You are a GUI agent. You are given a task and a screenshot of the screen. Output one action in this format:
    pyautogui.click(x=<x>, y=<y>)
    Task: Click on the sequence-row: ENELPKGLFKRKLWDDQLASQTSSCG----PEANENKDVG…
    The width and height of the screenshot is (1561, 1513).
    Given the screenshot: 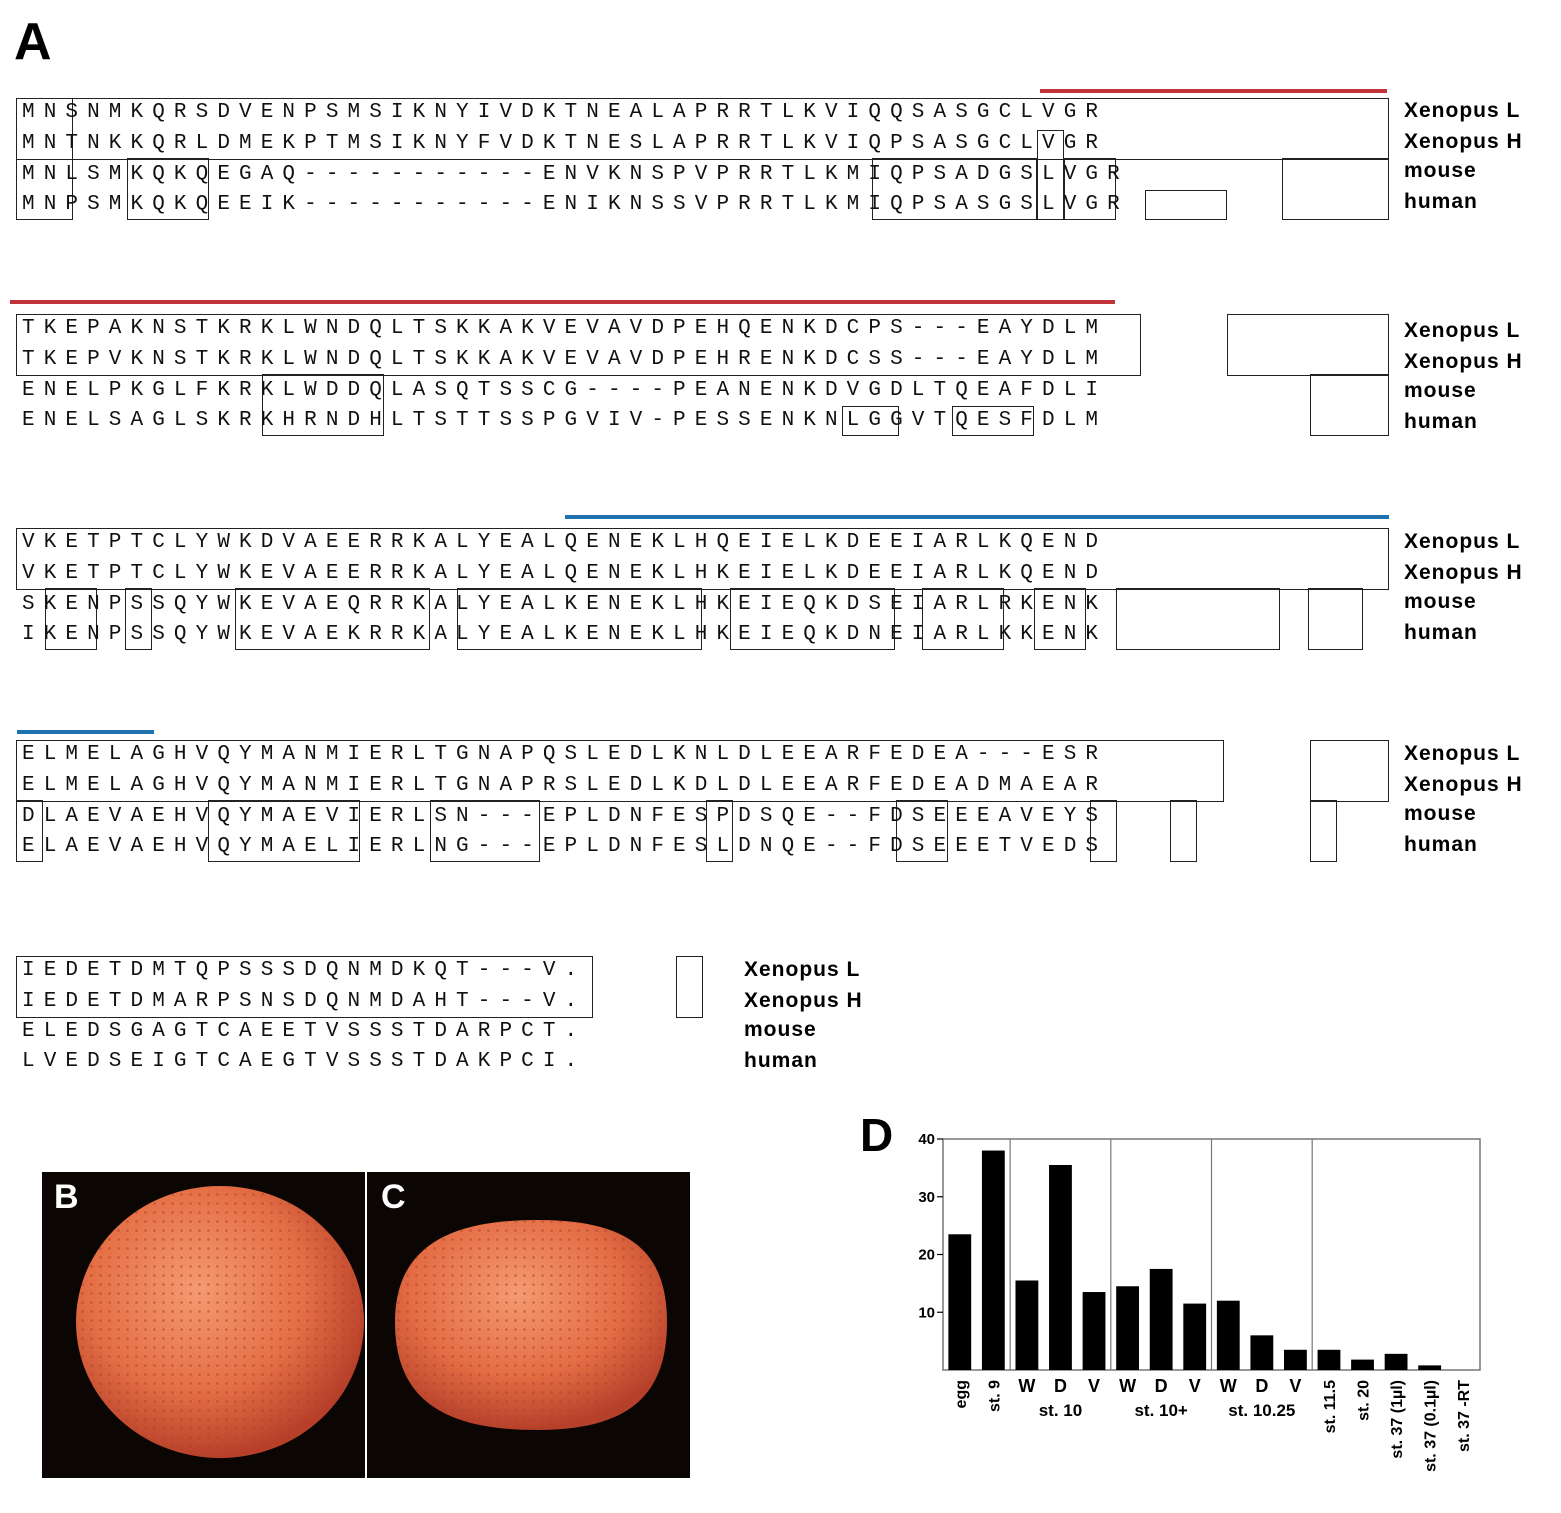 What is the action you would take?
    pyautogui.click(x=565, y=390)
    